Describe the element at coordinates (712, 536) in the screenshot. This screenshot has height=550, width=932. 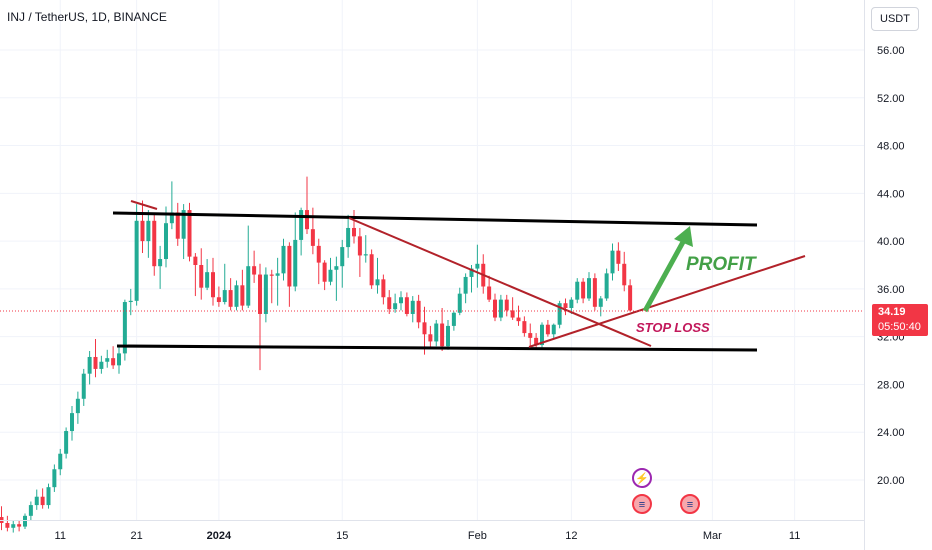
I see `x-tick-label: Mar` at that location.